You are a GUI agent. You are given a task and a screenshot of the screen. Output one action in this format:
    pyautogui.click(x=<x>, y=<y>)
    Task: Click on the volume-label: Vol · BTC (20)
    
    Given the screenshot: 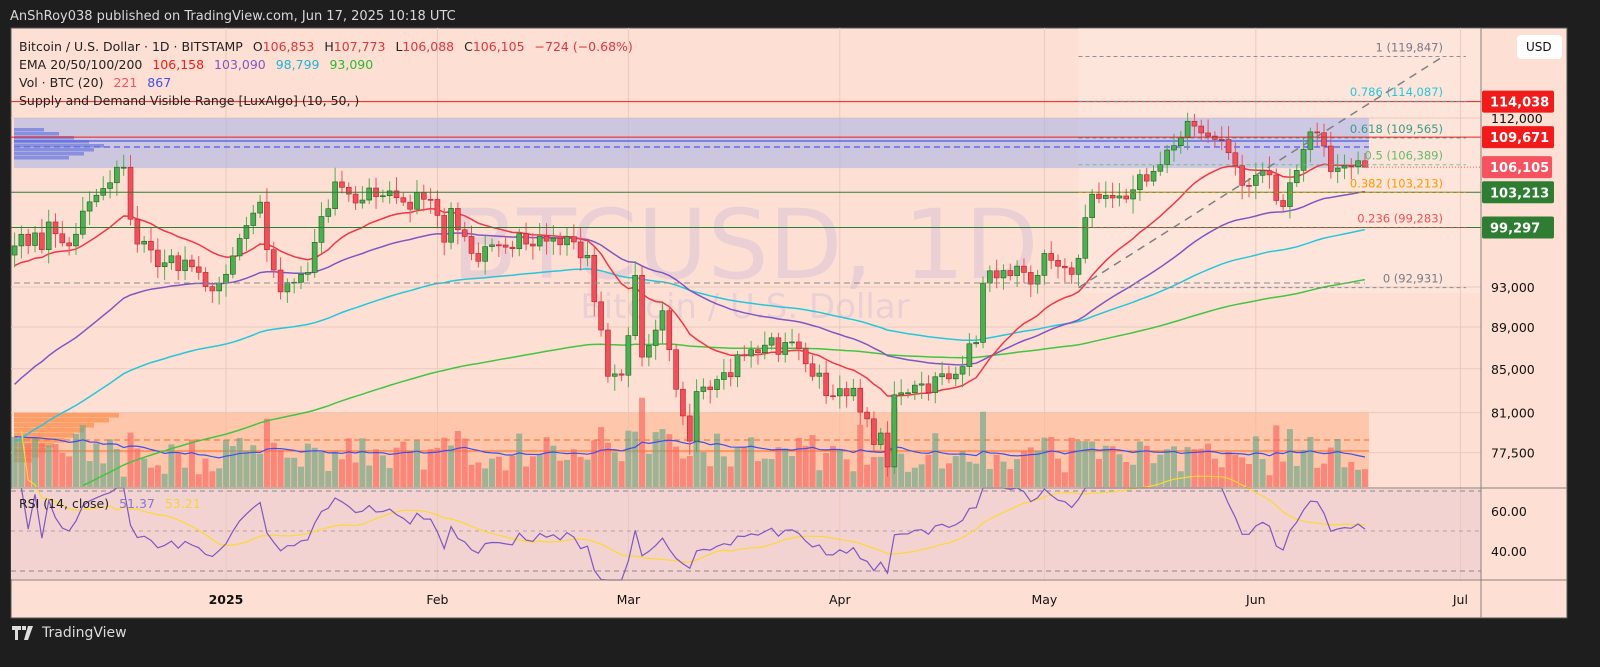 What is the action you would take?
    pyautogui.click(x=61, y=82)
    